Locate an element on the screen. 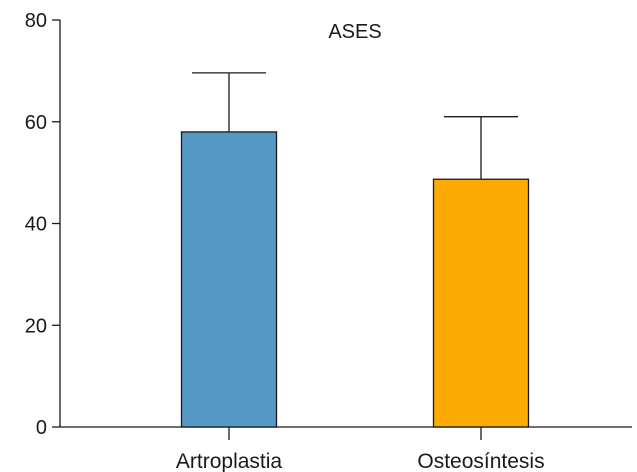 The height and width of the screenshot is (472, 637). y-tick-label: 0 is located at coordinates (41, 428).